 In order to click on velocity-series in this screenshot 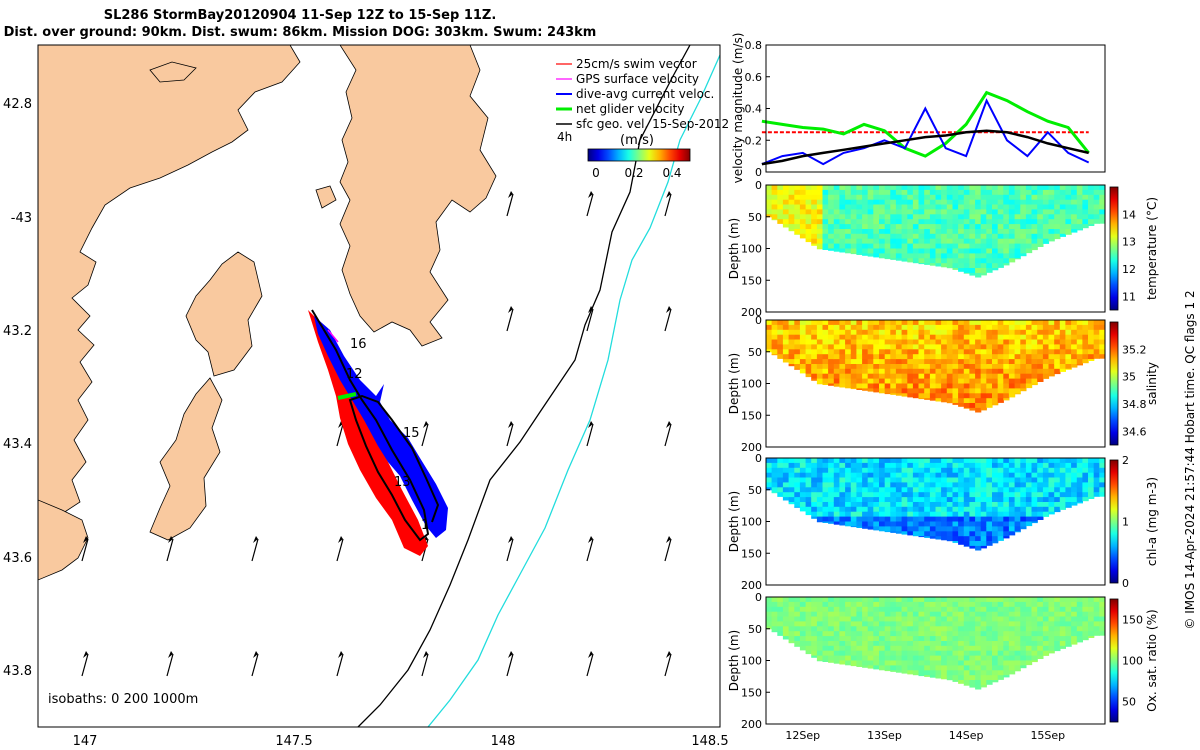, I will do `click(925, 128)`.